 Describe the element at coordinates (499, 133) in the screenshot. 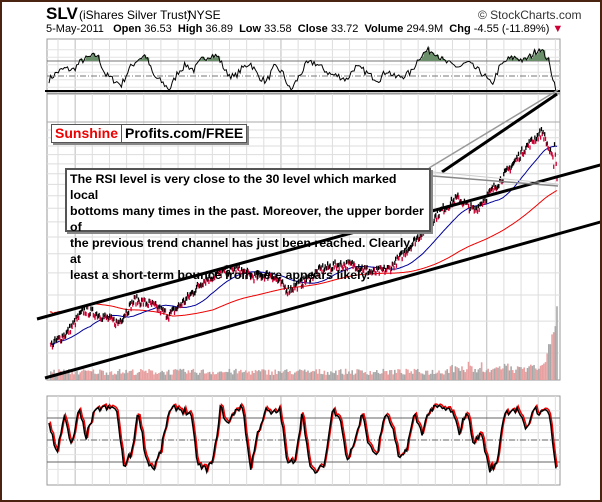

I see `steep-trend-line` at that location.